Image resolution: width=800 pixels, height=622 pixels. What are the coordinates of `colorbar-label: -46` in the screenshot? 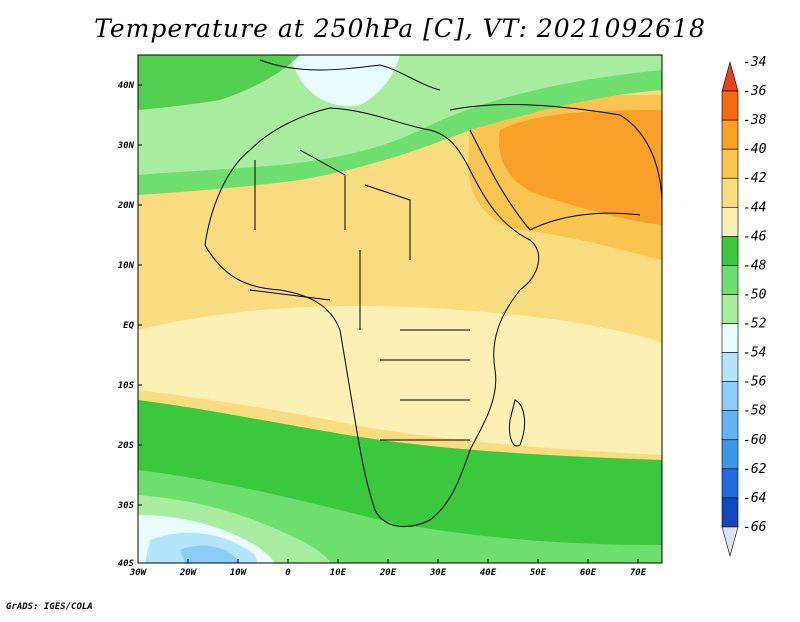 It's located at (755, 236).